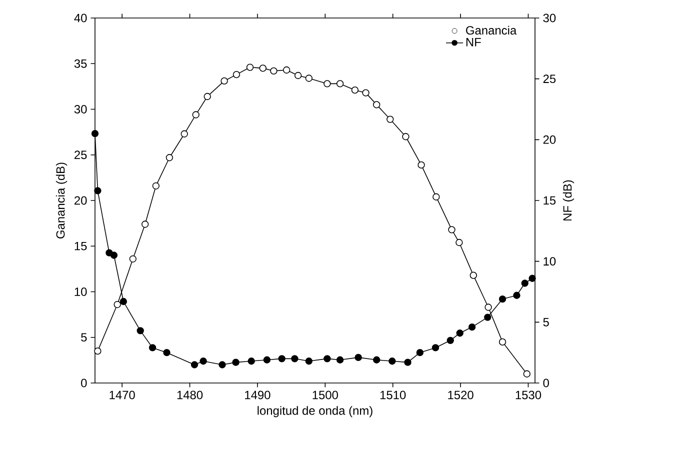 The height and width of the screenshot is (470, 677). Describe the element at coordinates (491, 30) in the screenshot. I see `legend-label: Ganancia` at that location.